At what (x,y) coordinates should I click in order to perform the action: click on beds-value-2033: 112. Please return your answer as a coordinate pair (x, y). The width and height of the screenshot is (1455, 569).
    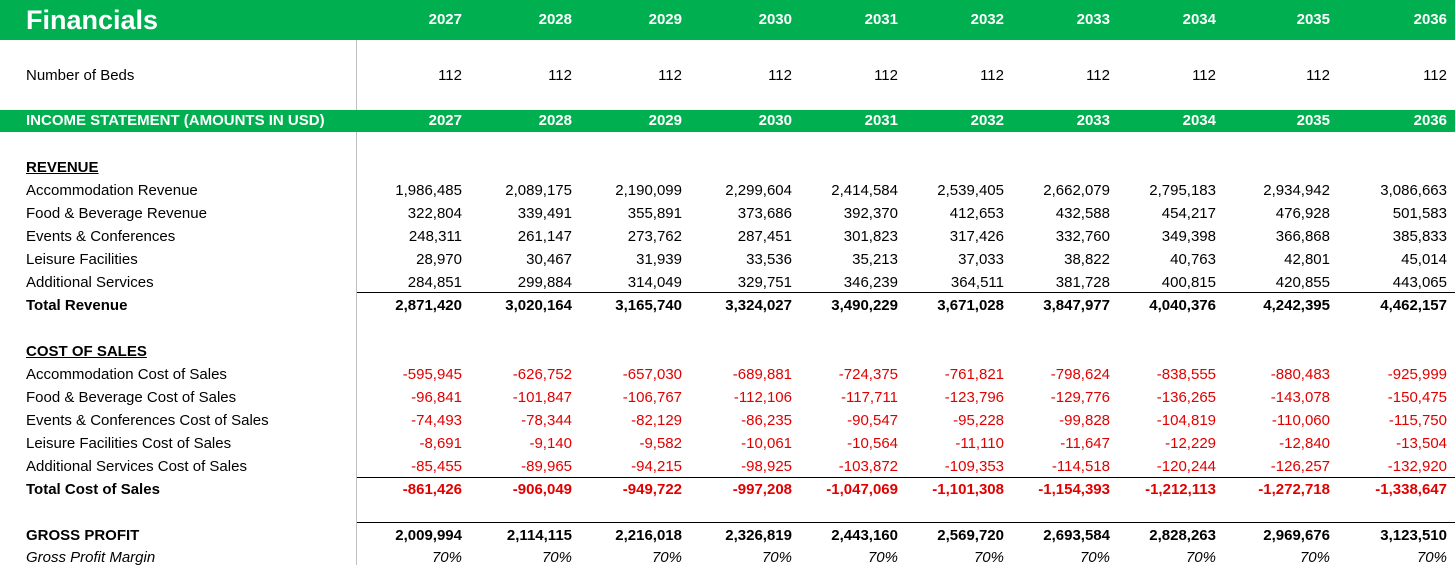
    Looking at the image, I should click on (1098, 75).